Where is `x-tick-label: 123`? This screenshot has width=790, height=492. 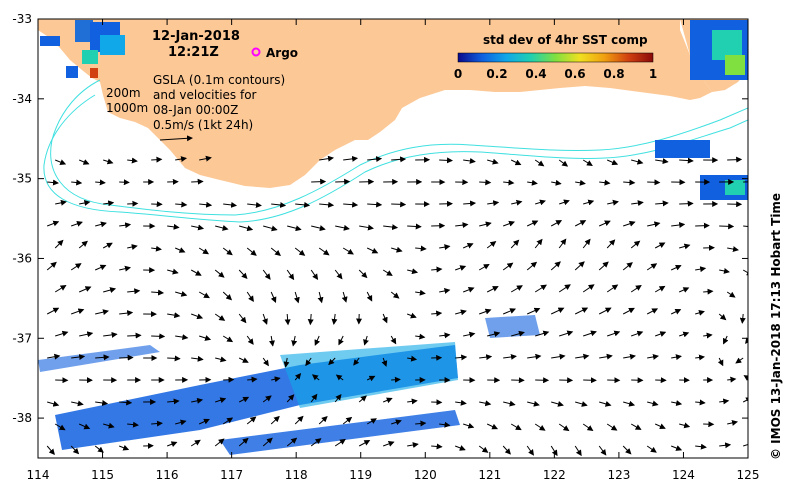 x-tick-label: 123 is located at coordinates (618, 475).